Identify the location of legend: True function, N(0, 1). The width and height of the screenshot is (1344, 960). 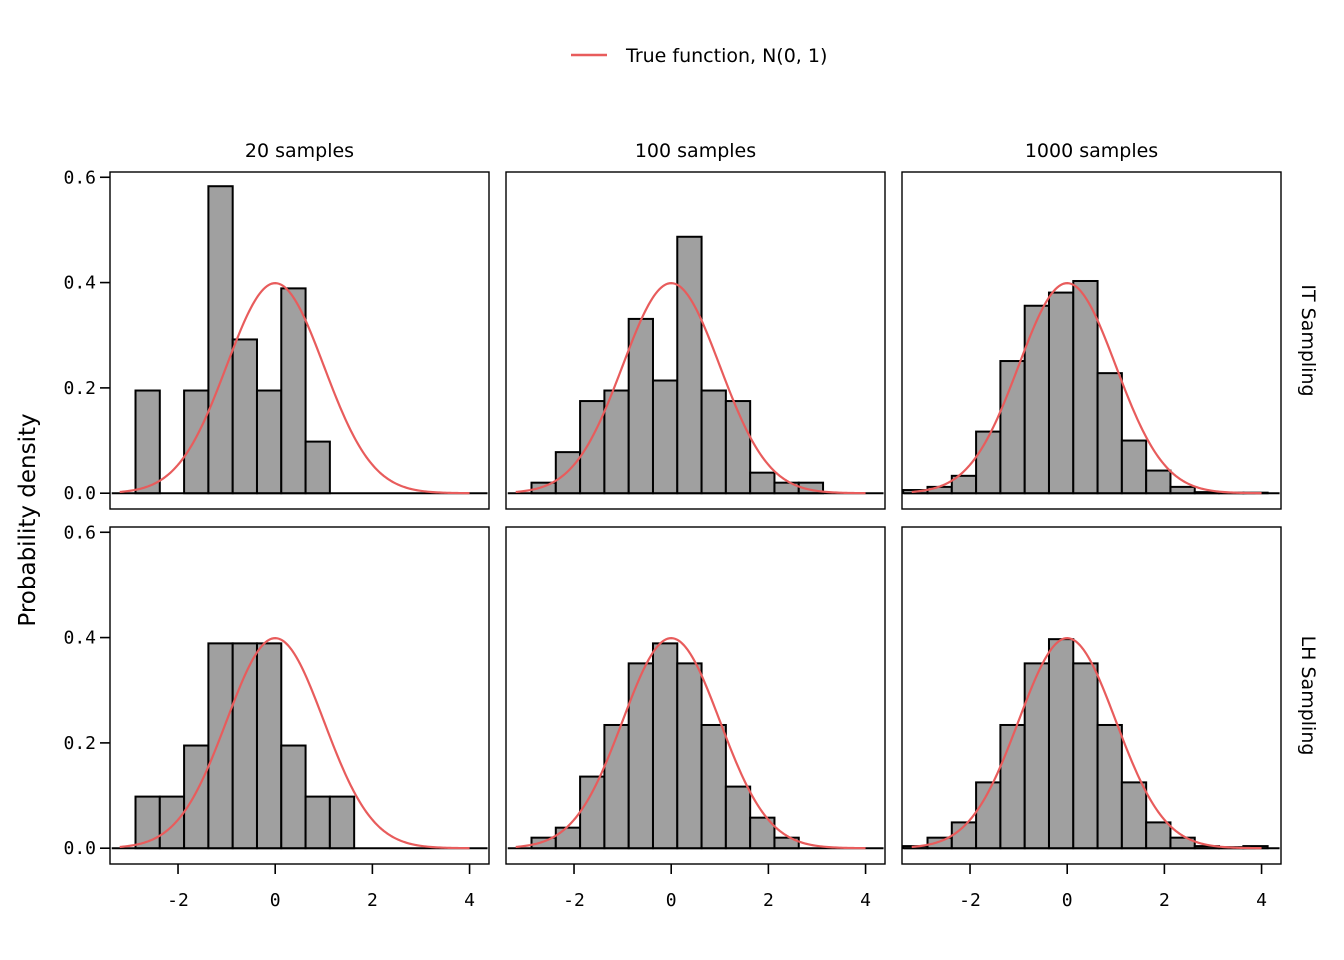
(699, 56).